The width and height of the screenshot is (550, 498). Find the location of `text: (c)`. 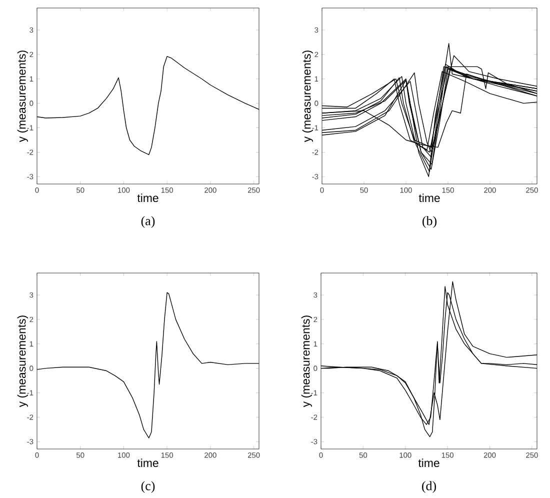

text: (c) is located at coordinates (148, 487).